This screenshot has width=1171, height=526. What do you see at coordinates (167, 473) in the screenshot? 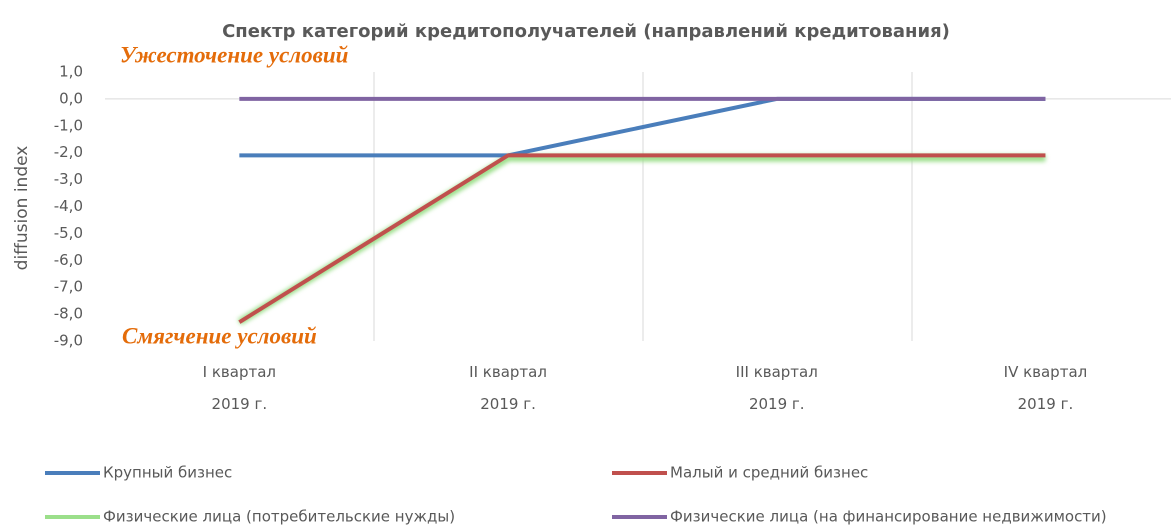
I see `legend-label: Крупный бизнес` at bounding box center [167, 473].